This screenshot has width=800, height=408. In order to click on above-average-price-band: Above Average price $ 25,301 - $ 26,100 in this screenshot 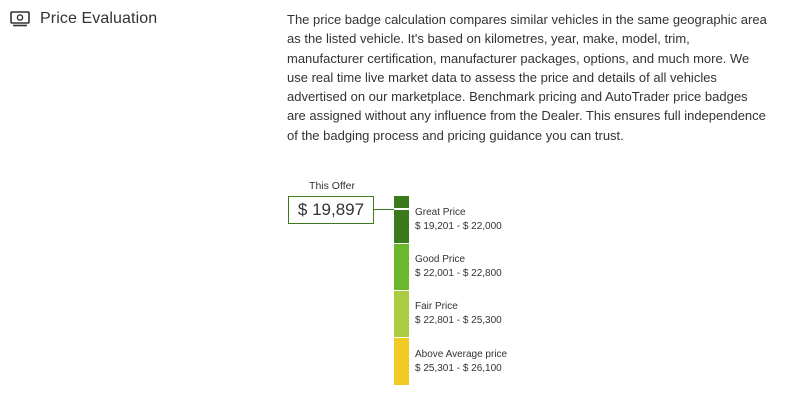, I will do `click(461, 362)`.